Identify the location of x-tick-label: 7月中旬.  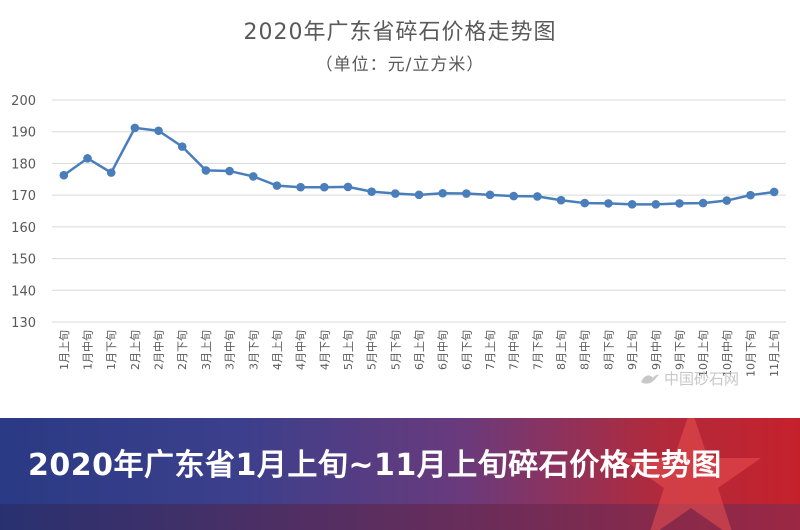
(514, 350).